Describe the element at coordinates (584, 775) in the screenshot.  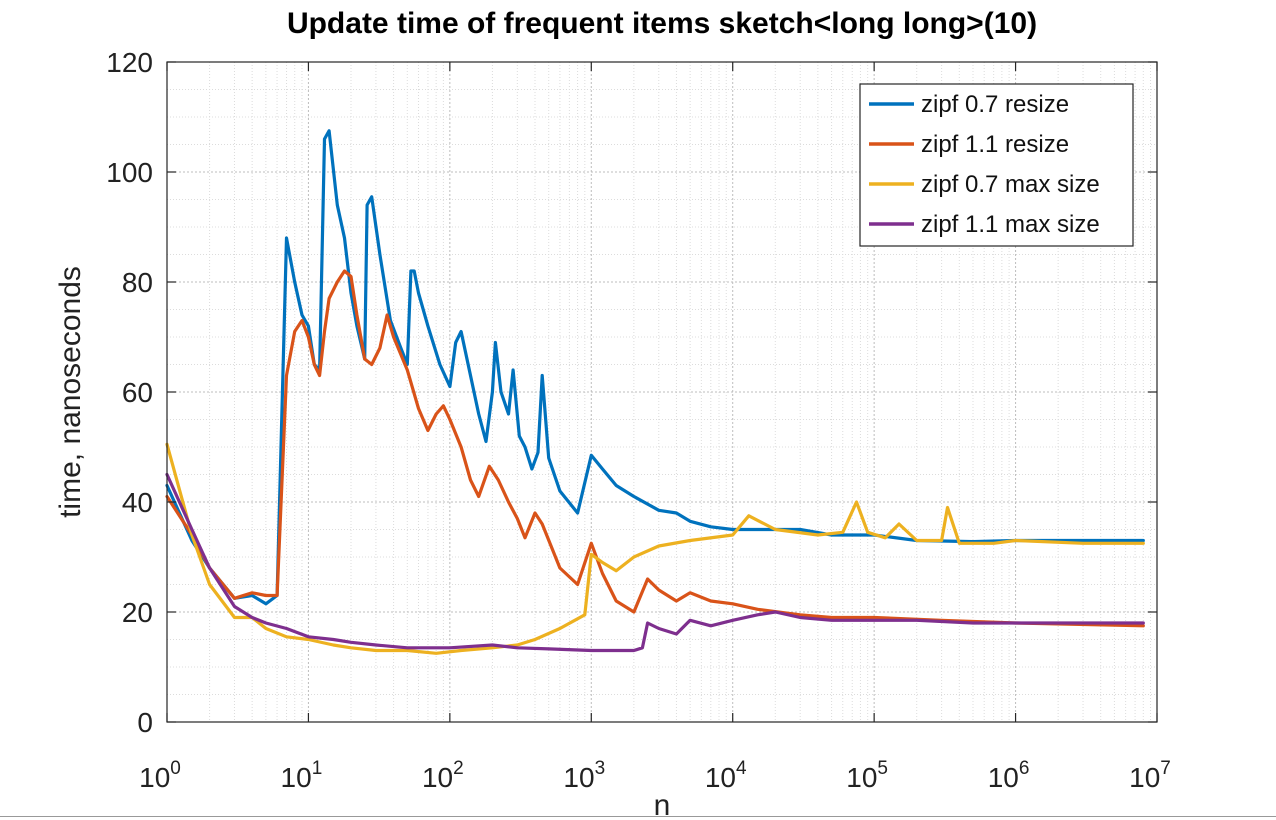
I see `x-tick-label: 10³` at that location.